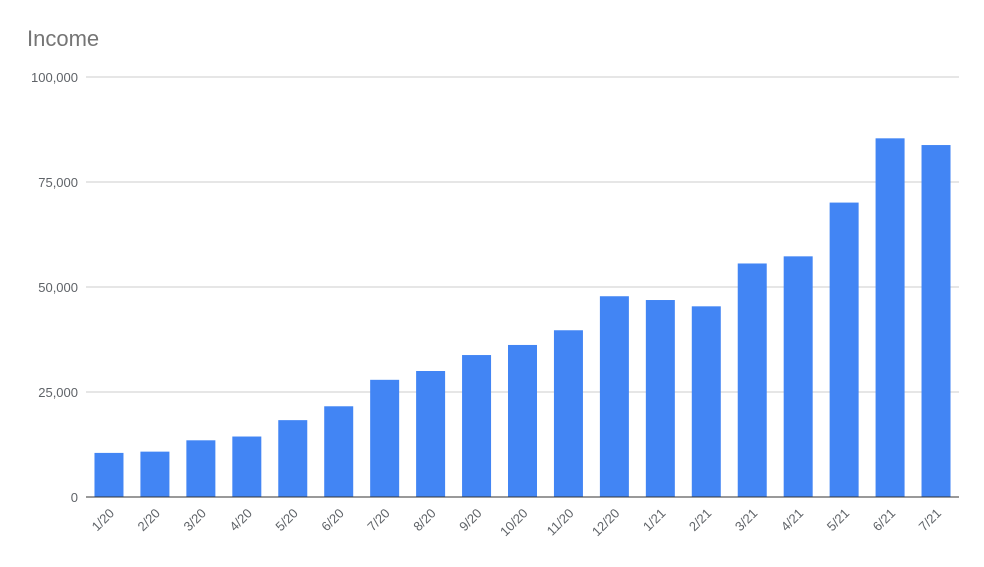 This screenshot has width=984, height=567. What do you see at coordinates (149, 520) in the screenshot?
I see `x-tick-label: 2/20` at bounding box center [149, 520].